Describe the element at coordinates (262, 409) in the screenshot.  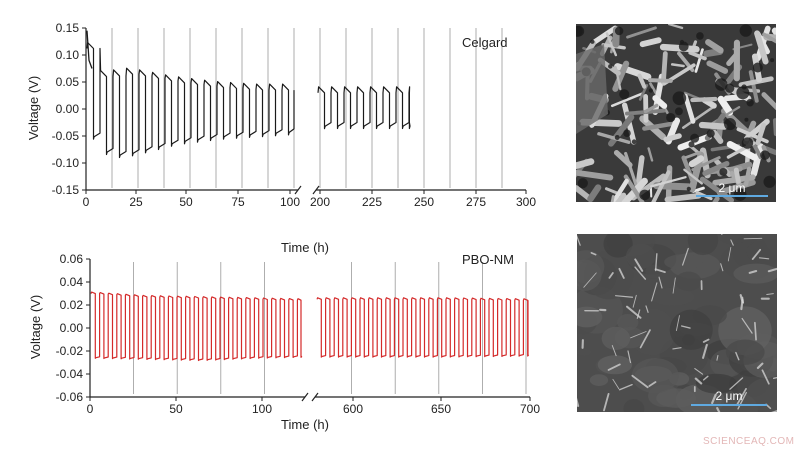
I see `x-tick-label: 100` at that location.